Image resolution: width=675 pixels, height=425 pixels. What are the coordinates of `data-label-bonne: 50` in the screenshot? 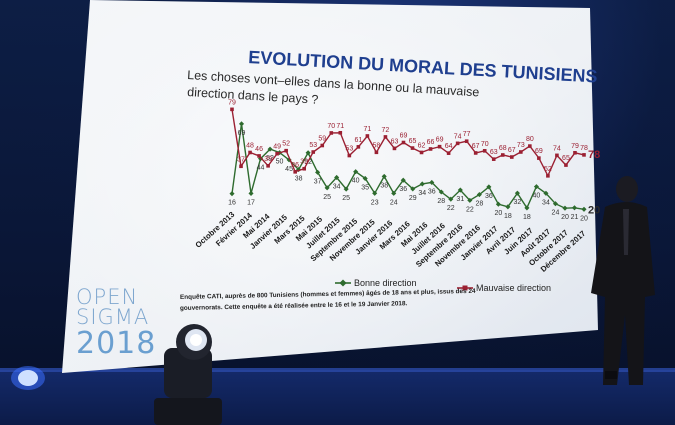 It's located at (280, 162).